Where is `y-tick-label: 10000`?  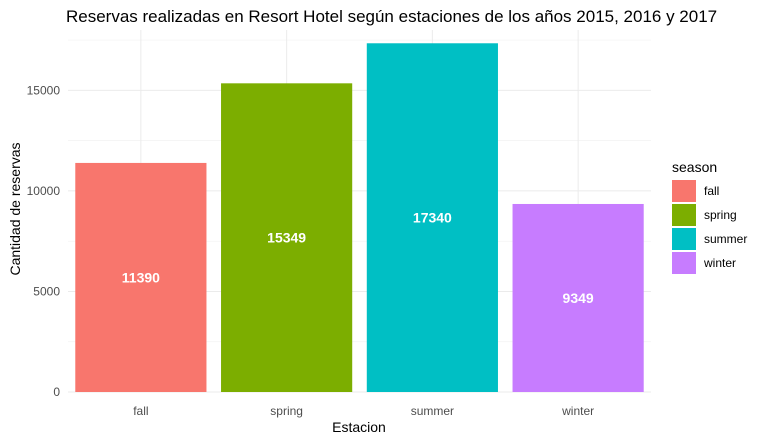 y-tick-label: 10000 is located at coordinates (44, 191).